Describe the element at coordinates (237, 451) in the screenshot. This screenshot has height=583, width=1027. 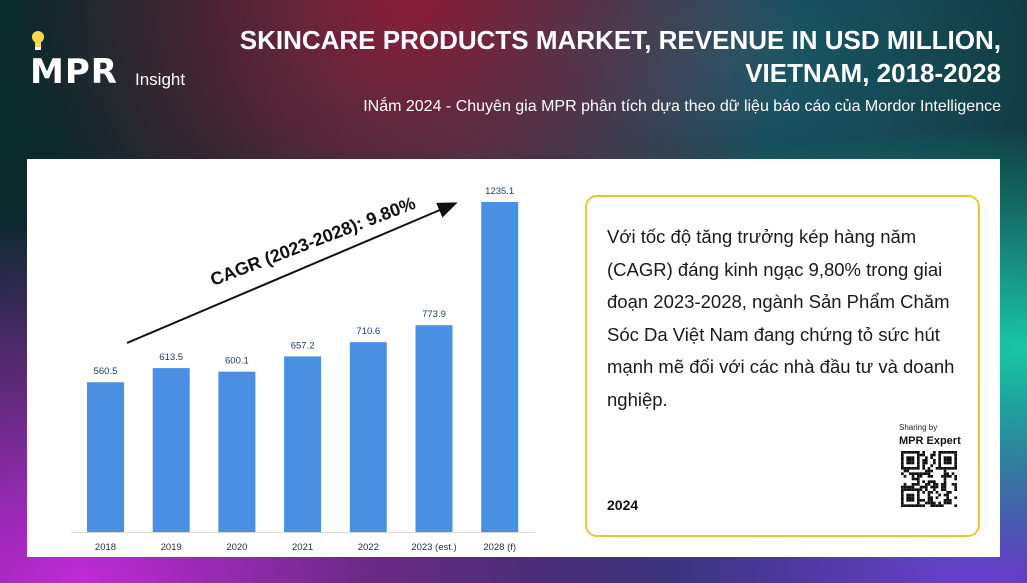
I see `bar-2020` at that location.